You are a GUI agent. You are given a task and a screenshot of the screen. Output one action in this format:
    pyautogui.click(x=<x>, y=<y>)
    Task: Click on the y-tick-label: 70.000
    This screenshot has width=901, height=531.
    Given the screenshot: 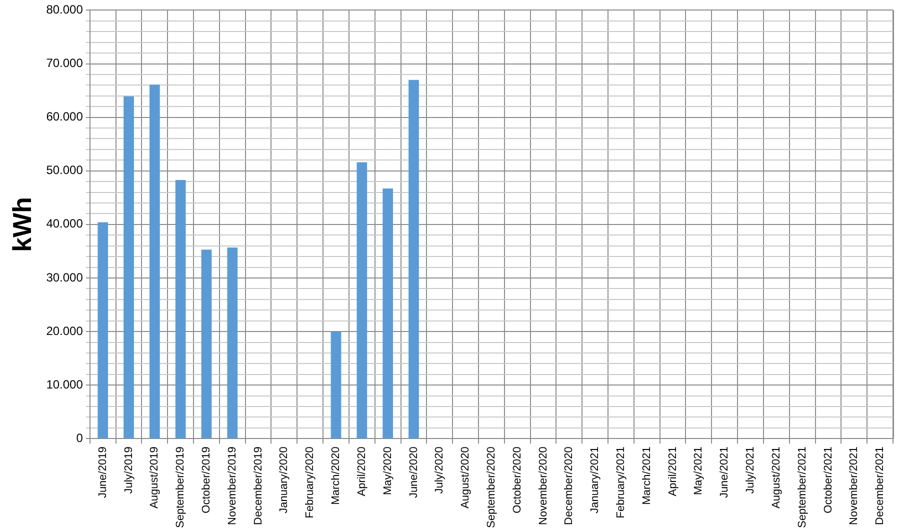 What is the action you would take?
    pyautogui.click(x=65, y=63)
    